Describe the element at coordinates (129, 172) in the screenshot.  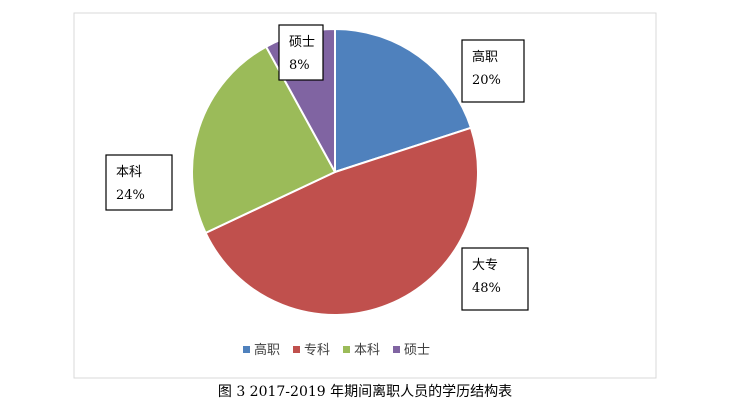
I see `data-label-category: 本科` at that location.